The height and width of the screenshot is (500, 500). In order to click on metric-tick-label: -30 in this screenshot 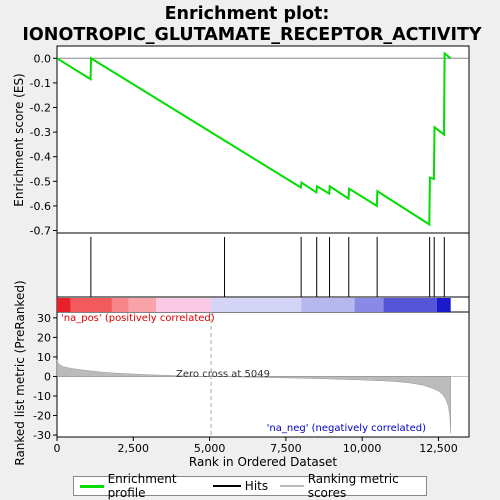, I will do `click(42, 435)`.